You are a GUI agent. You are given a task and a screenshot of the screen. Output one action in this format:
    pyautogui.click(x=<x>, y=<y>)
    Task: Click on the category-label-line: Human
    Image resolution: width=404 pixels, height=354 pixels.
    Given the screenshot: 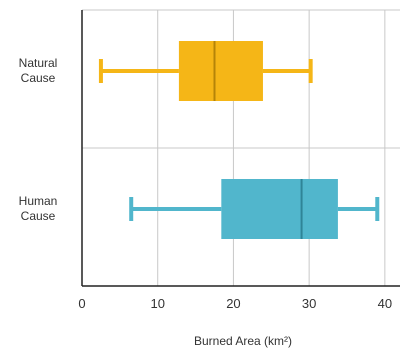 What is the action you would take?
    pyautogui.click(x=38, y=201)
    